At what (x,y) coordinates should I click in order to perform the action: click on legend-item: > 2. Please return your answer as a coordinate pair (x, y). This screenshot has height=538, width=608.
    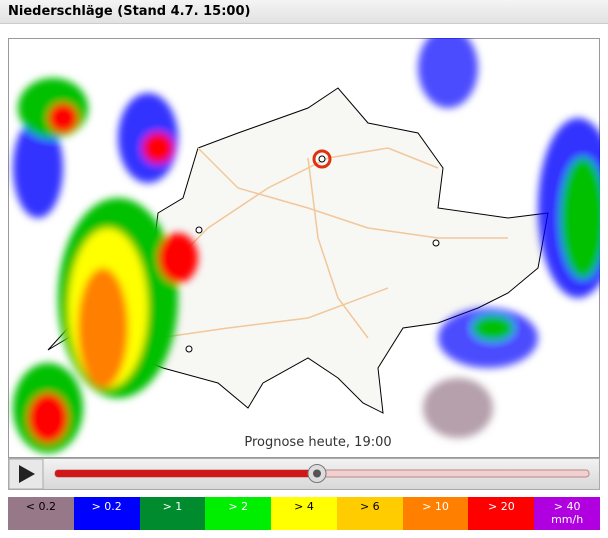
    Looking at the image, I should click on (238, 513).